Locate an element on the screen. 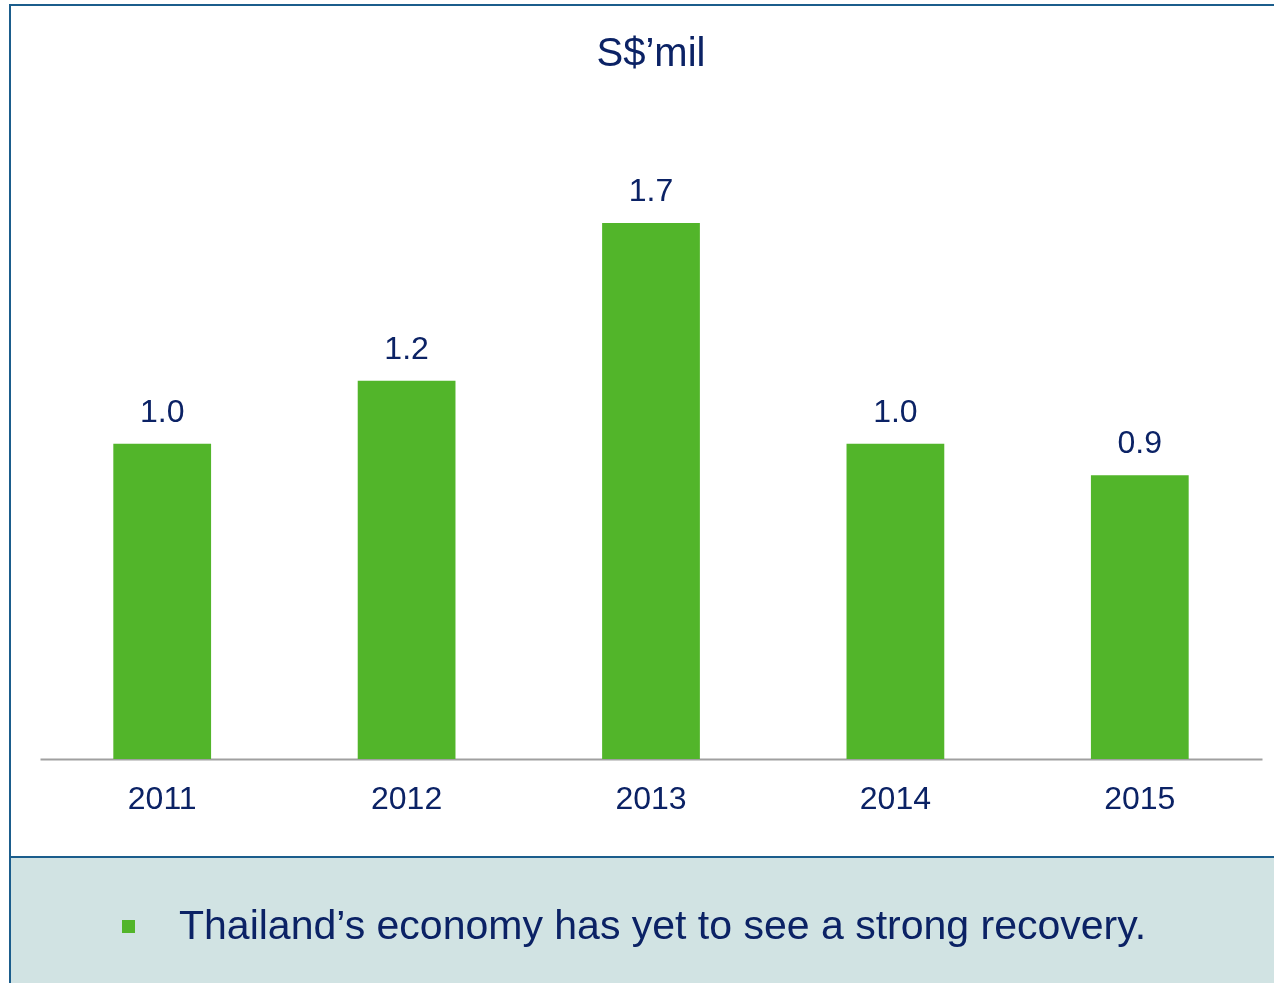 Image resolution: width=1274 pixels, height=983 pixels. data-label: 0.9 is located at coordinates (1140, 442).